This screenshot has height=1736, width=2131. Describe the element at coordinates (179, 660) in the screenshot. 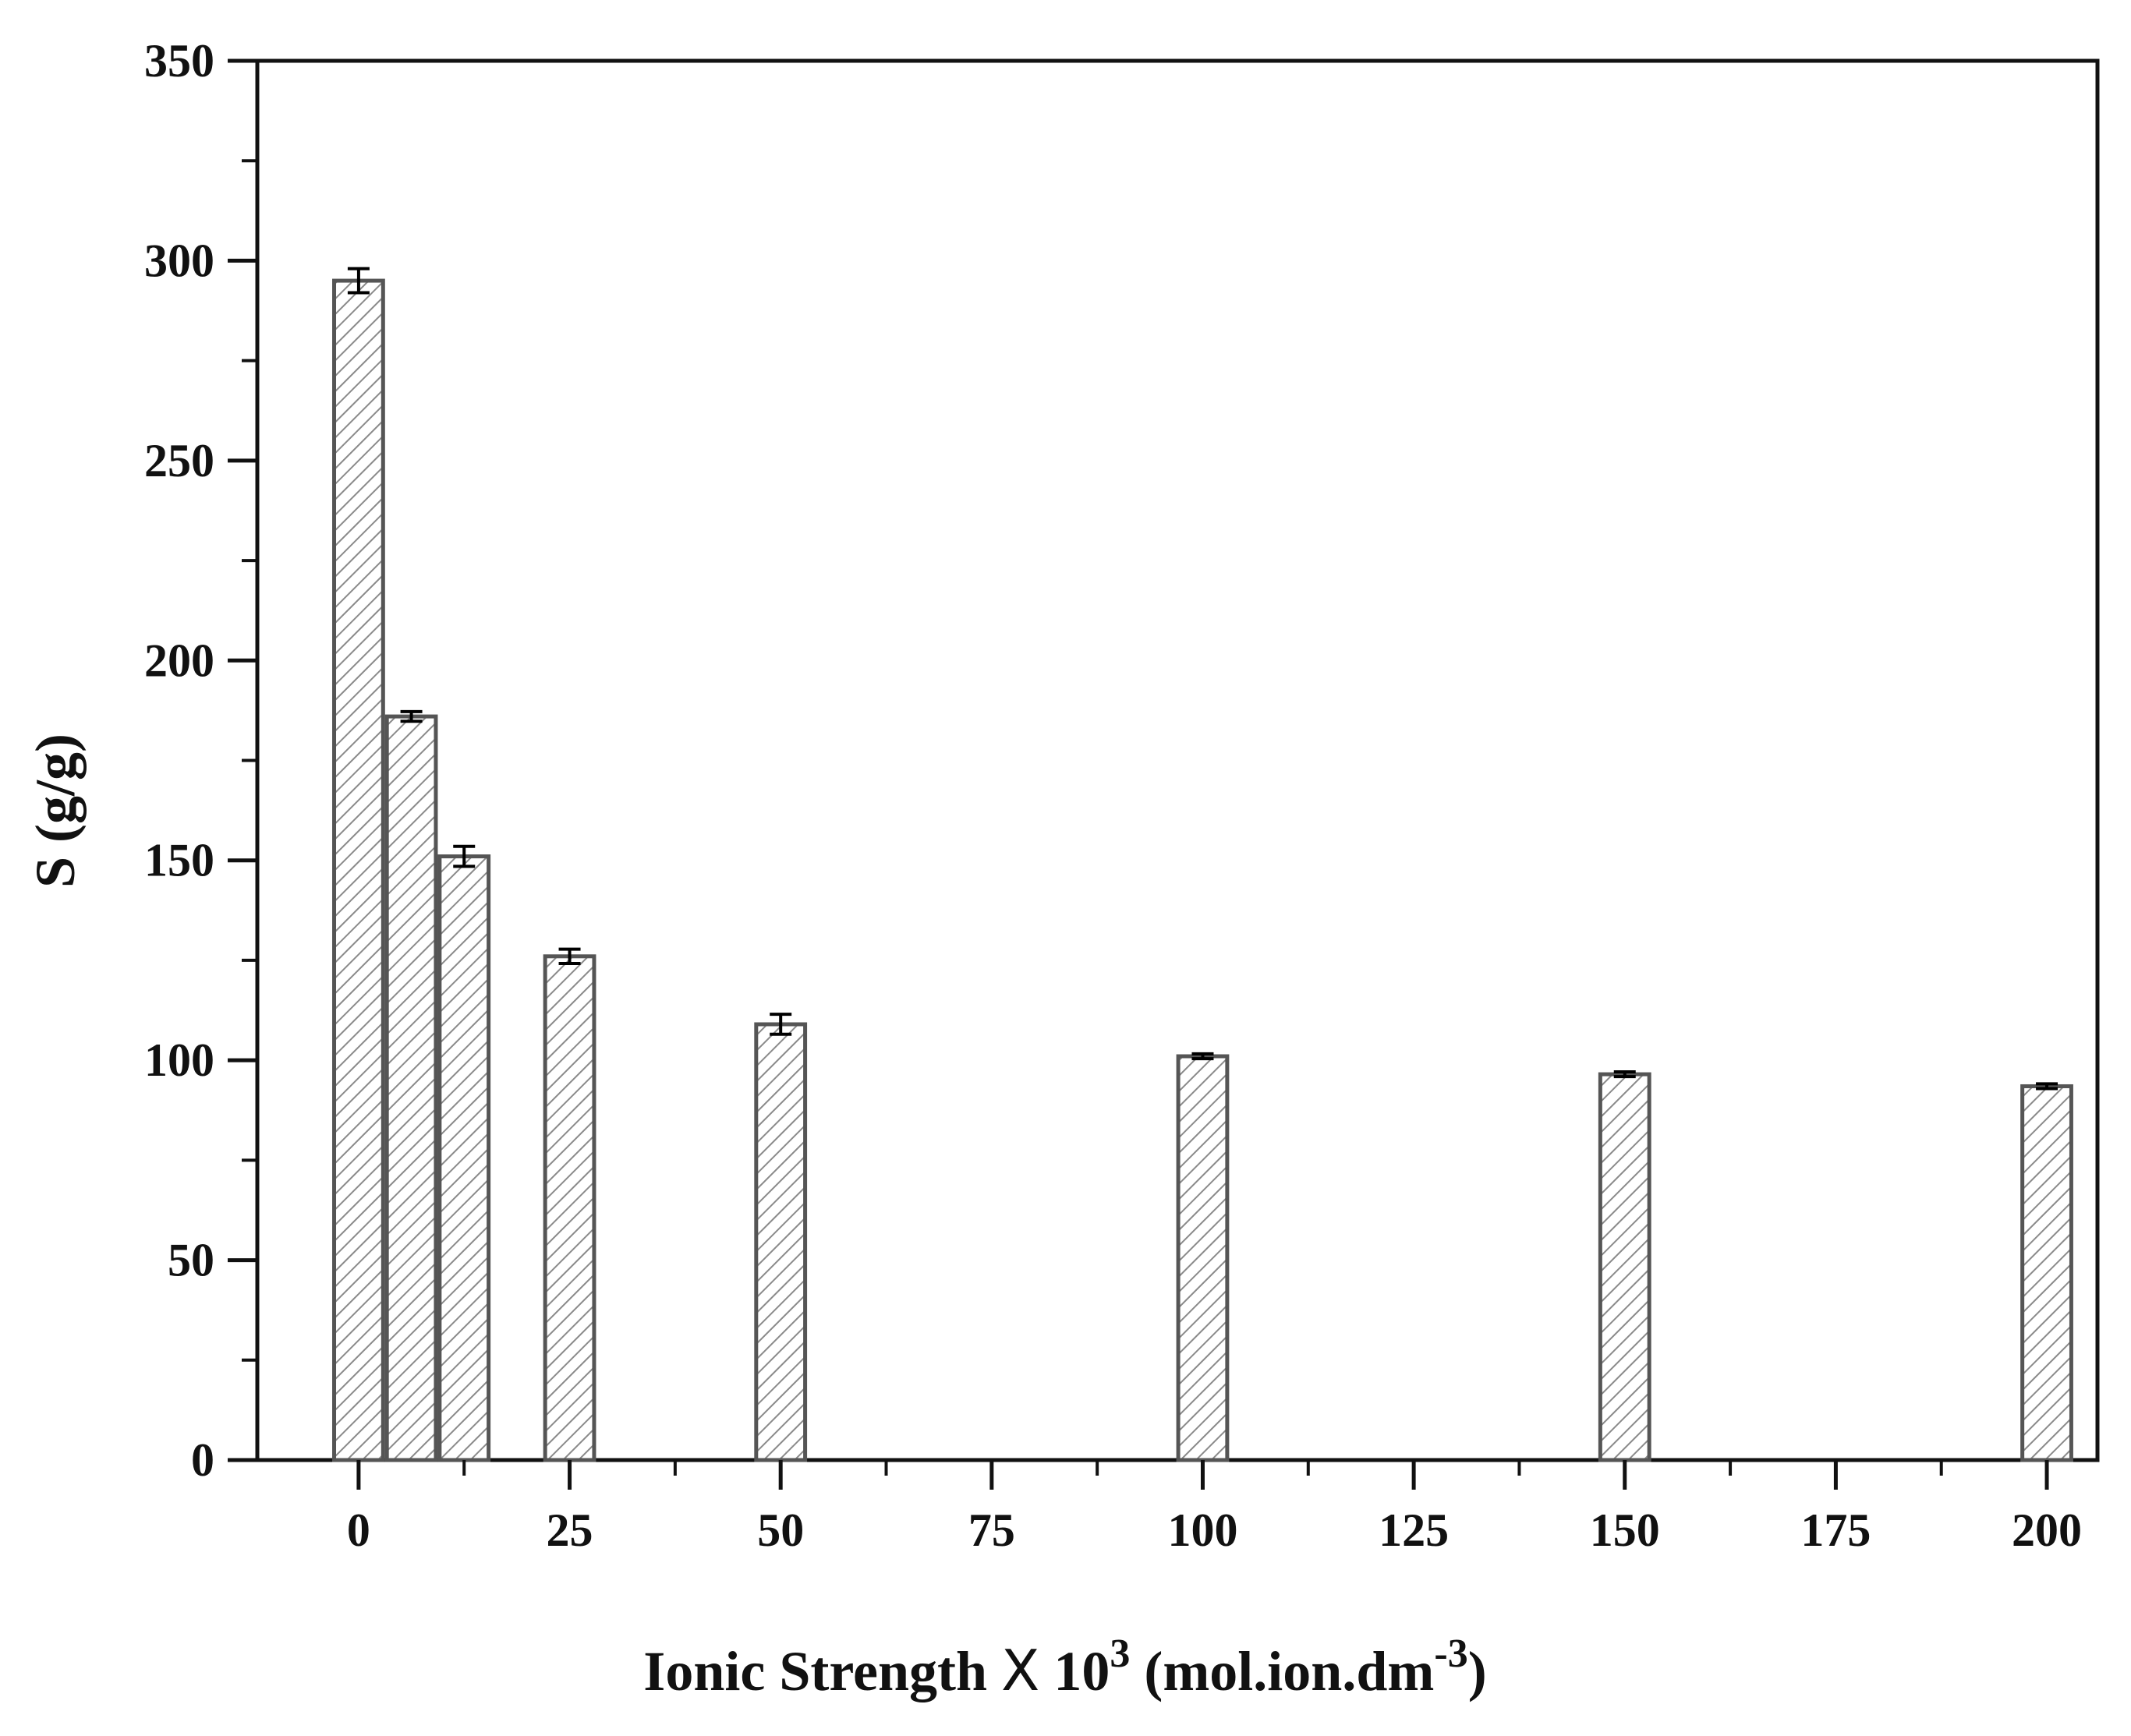

I see `y-tick-label: 200` at that location.